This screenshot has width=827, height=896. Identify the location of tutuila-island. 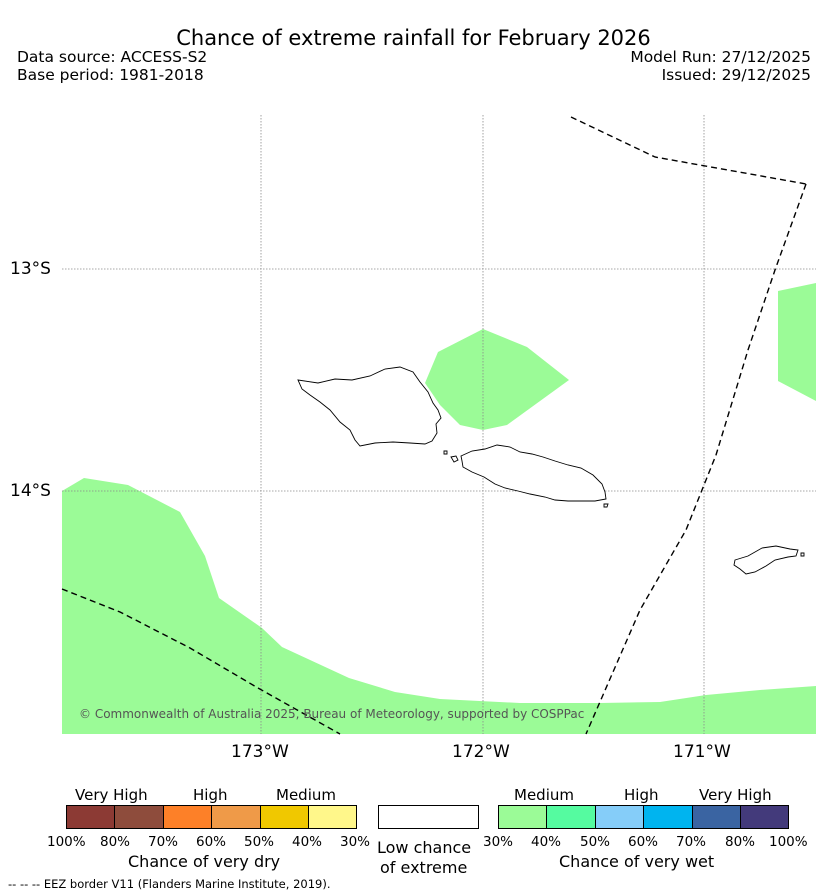
(766, 560).